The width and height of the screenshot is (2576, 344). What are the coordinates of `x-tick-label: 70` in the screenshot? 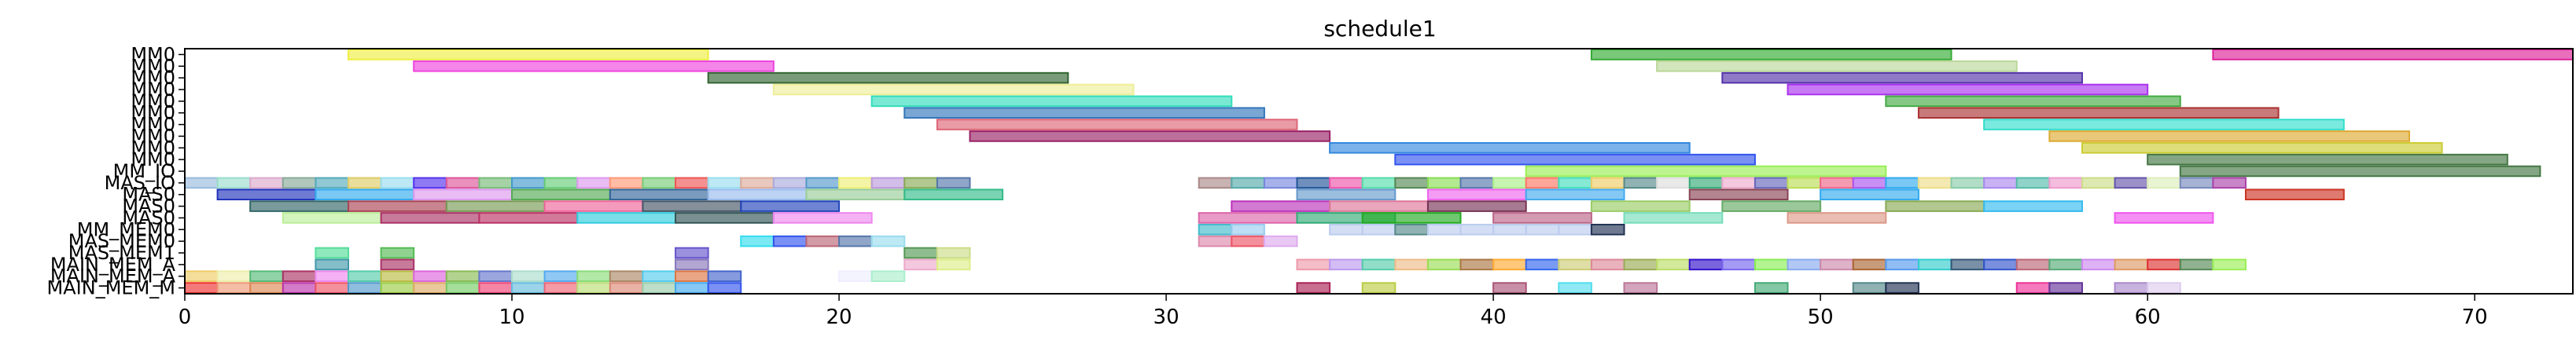 It's located at (2475, 317).